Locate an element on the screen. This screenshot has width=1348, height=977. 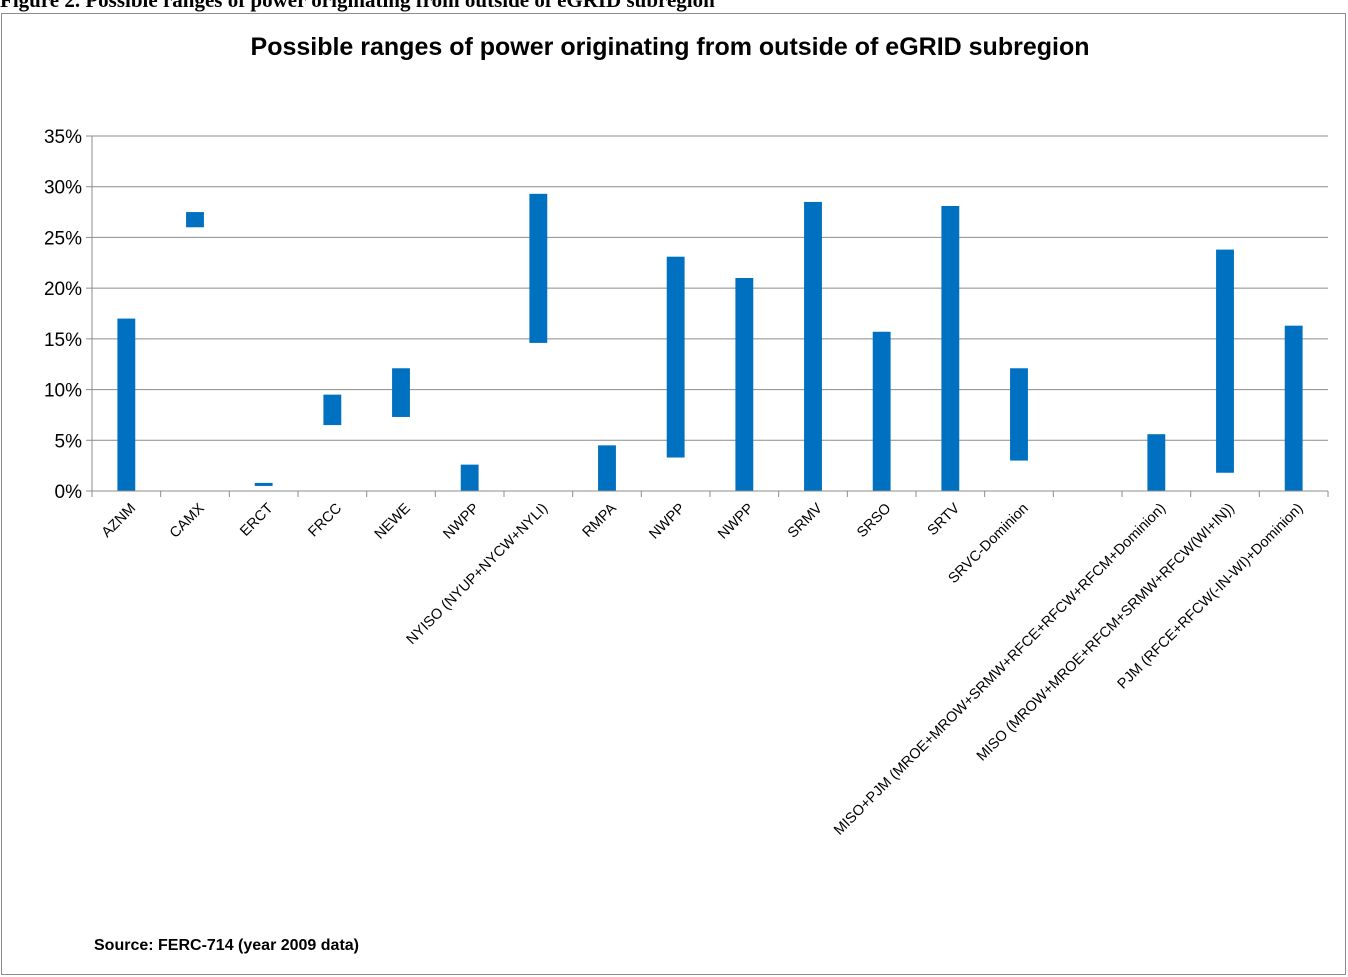
x-tick-label: NEWE is located at coordinates (393, 521).